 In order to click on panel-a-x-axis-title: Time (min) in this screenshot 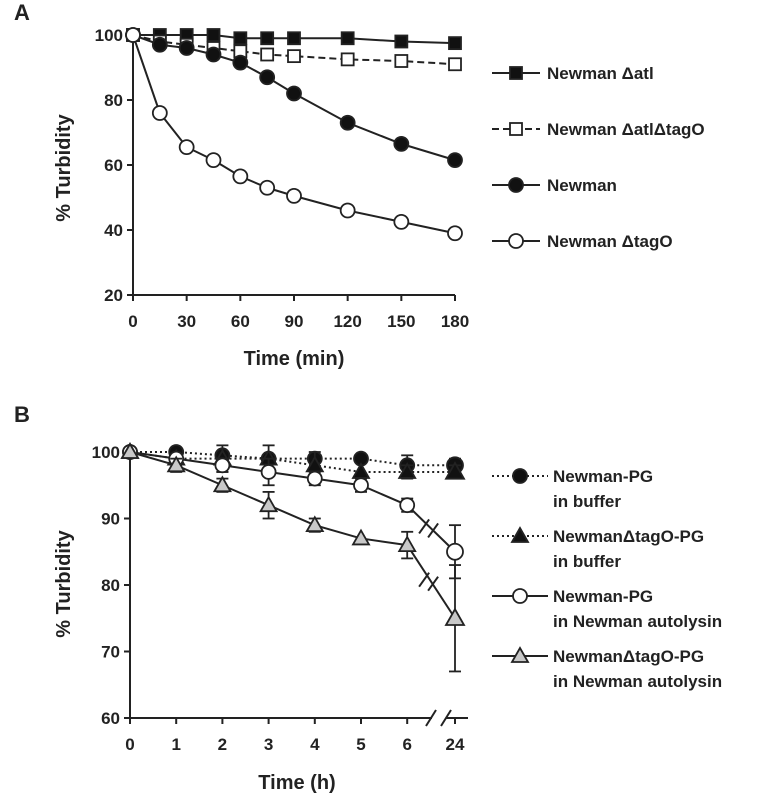, I will do `click(294, 359)`.